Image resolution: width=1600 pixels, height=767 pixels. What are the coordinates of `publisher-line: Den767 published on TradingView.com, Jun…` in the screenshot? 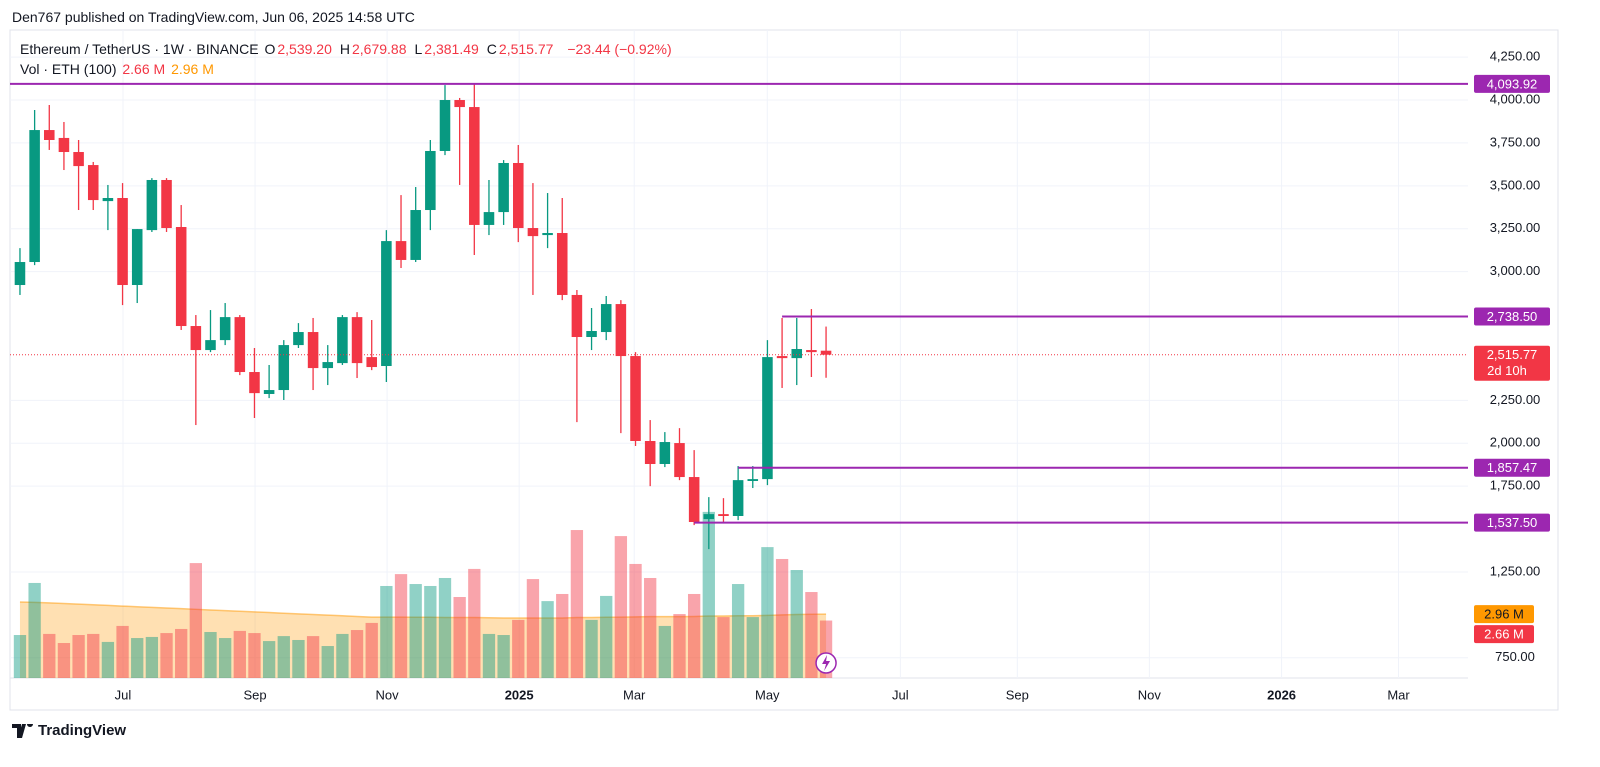 It's located at (213, 17).